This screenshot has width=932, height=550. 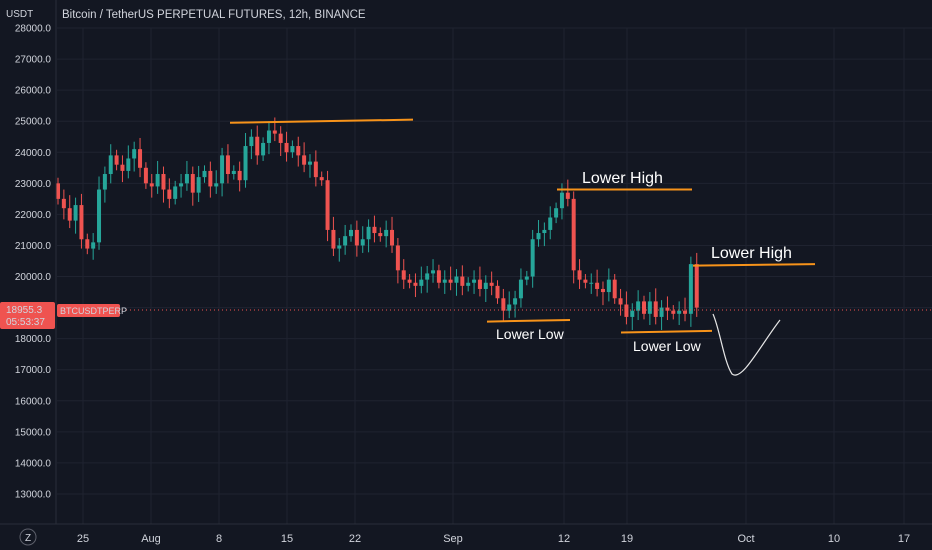 What do you see at coordinates (33, 184) in the screenshot?
I see `price-tick-label: 23000.0` at bounding box center [33, 184].